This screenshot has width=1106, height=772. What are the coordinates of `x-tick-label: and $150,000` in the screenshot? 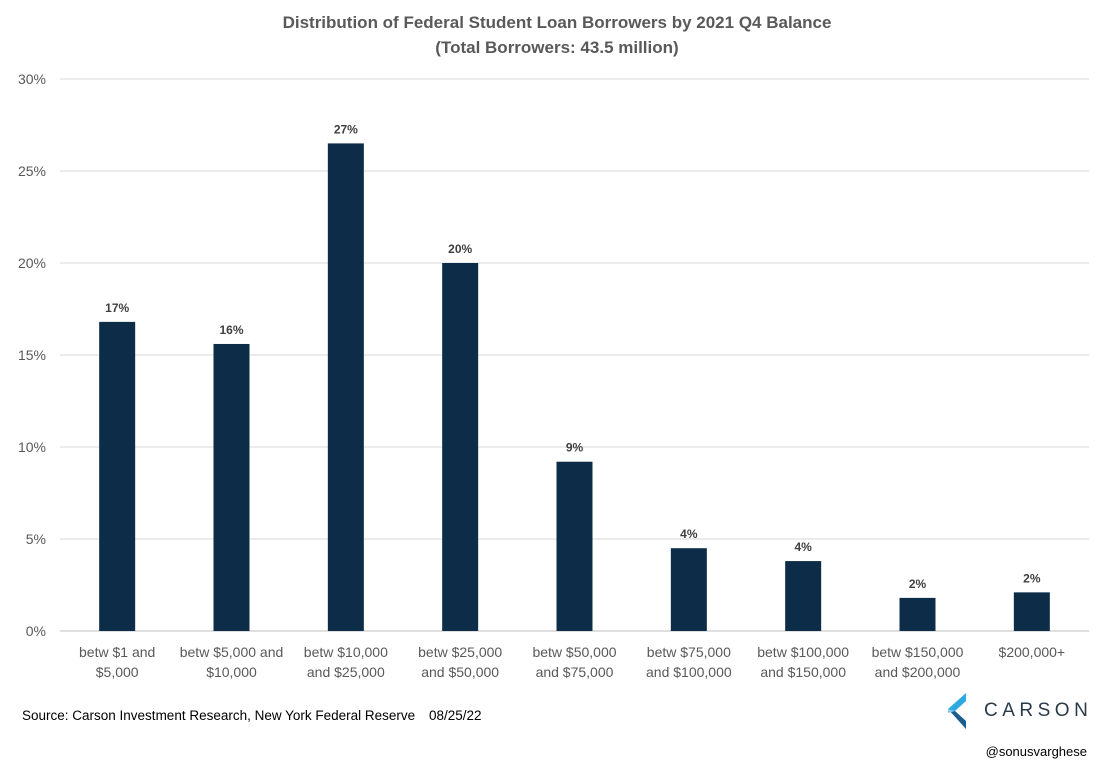 It's located at (803, 672).